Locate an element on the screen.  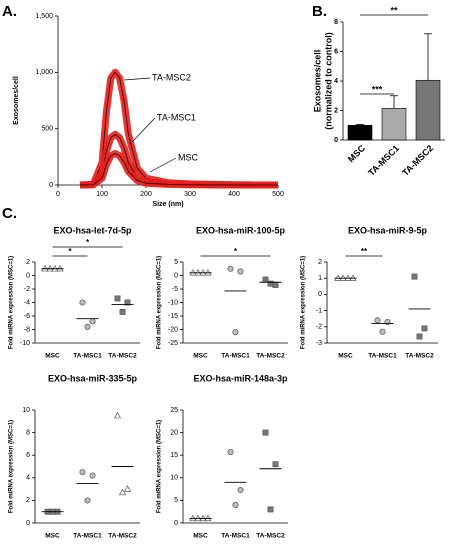
y-tick-label: 1,500 is located at coordinates (44, 16).